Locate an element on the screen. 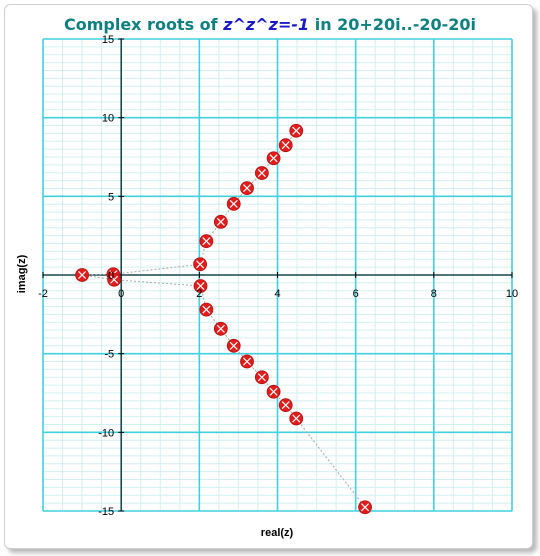 The width and height of the screenshot is (540, 556). x-tick-label: 2 is located at coordinates (199, 294).